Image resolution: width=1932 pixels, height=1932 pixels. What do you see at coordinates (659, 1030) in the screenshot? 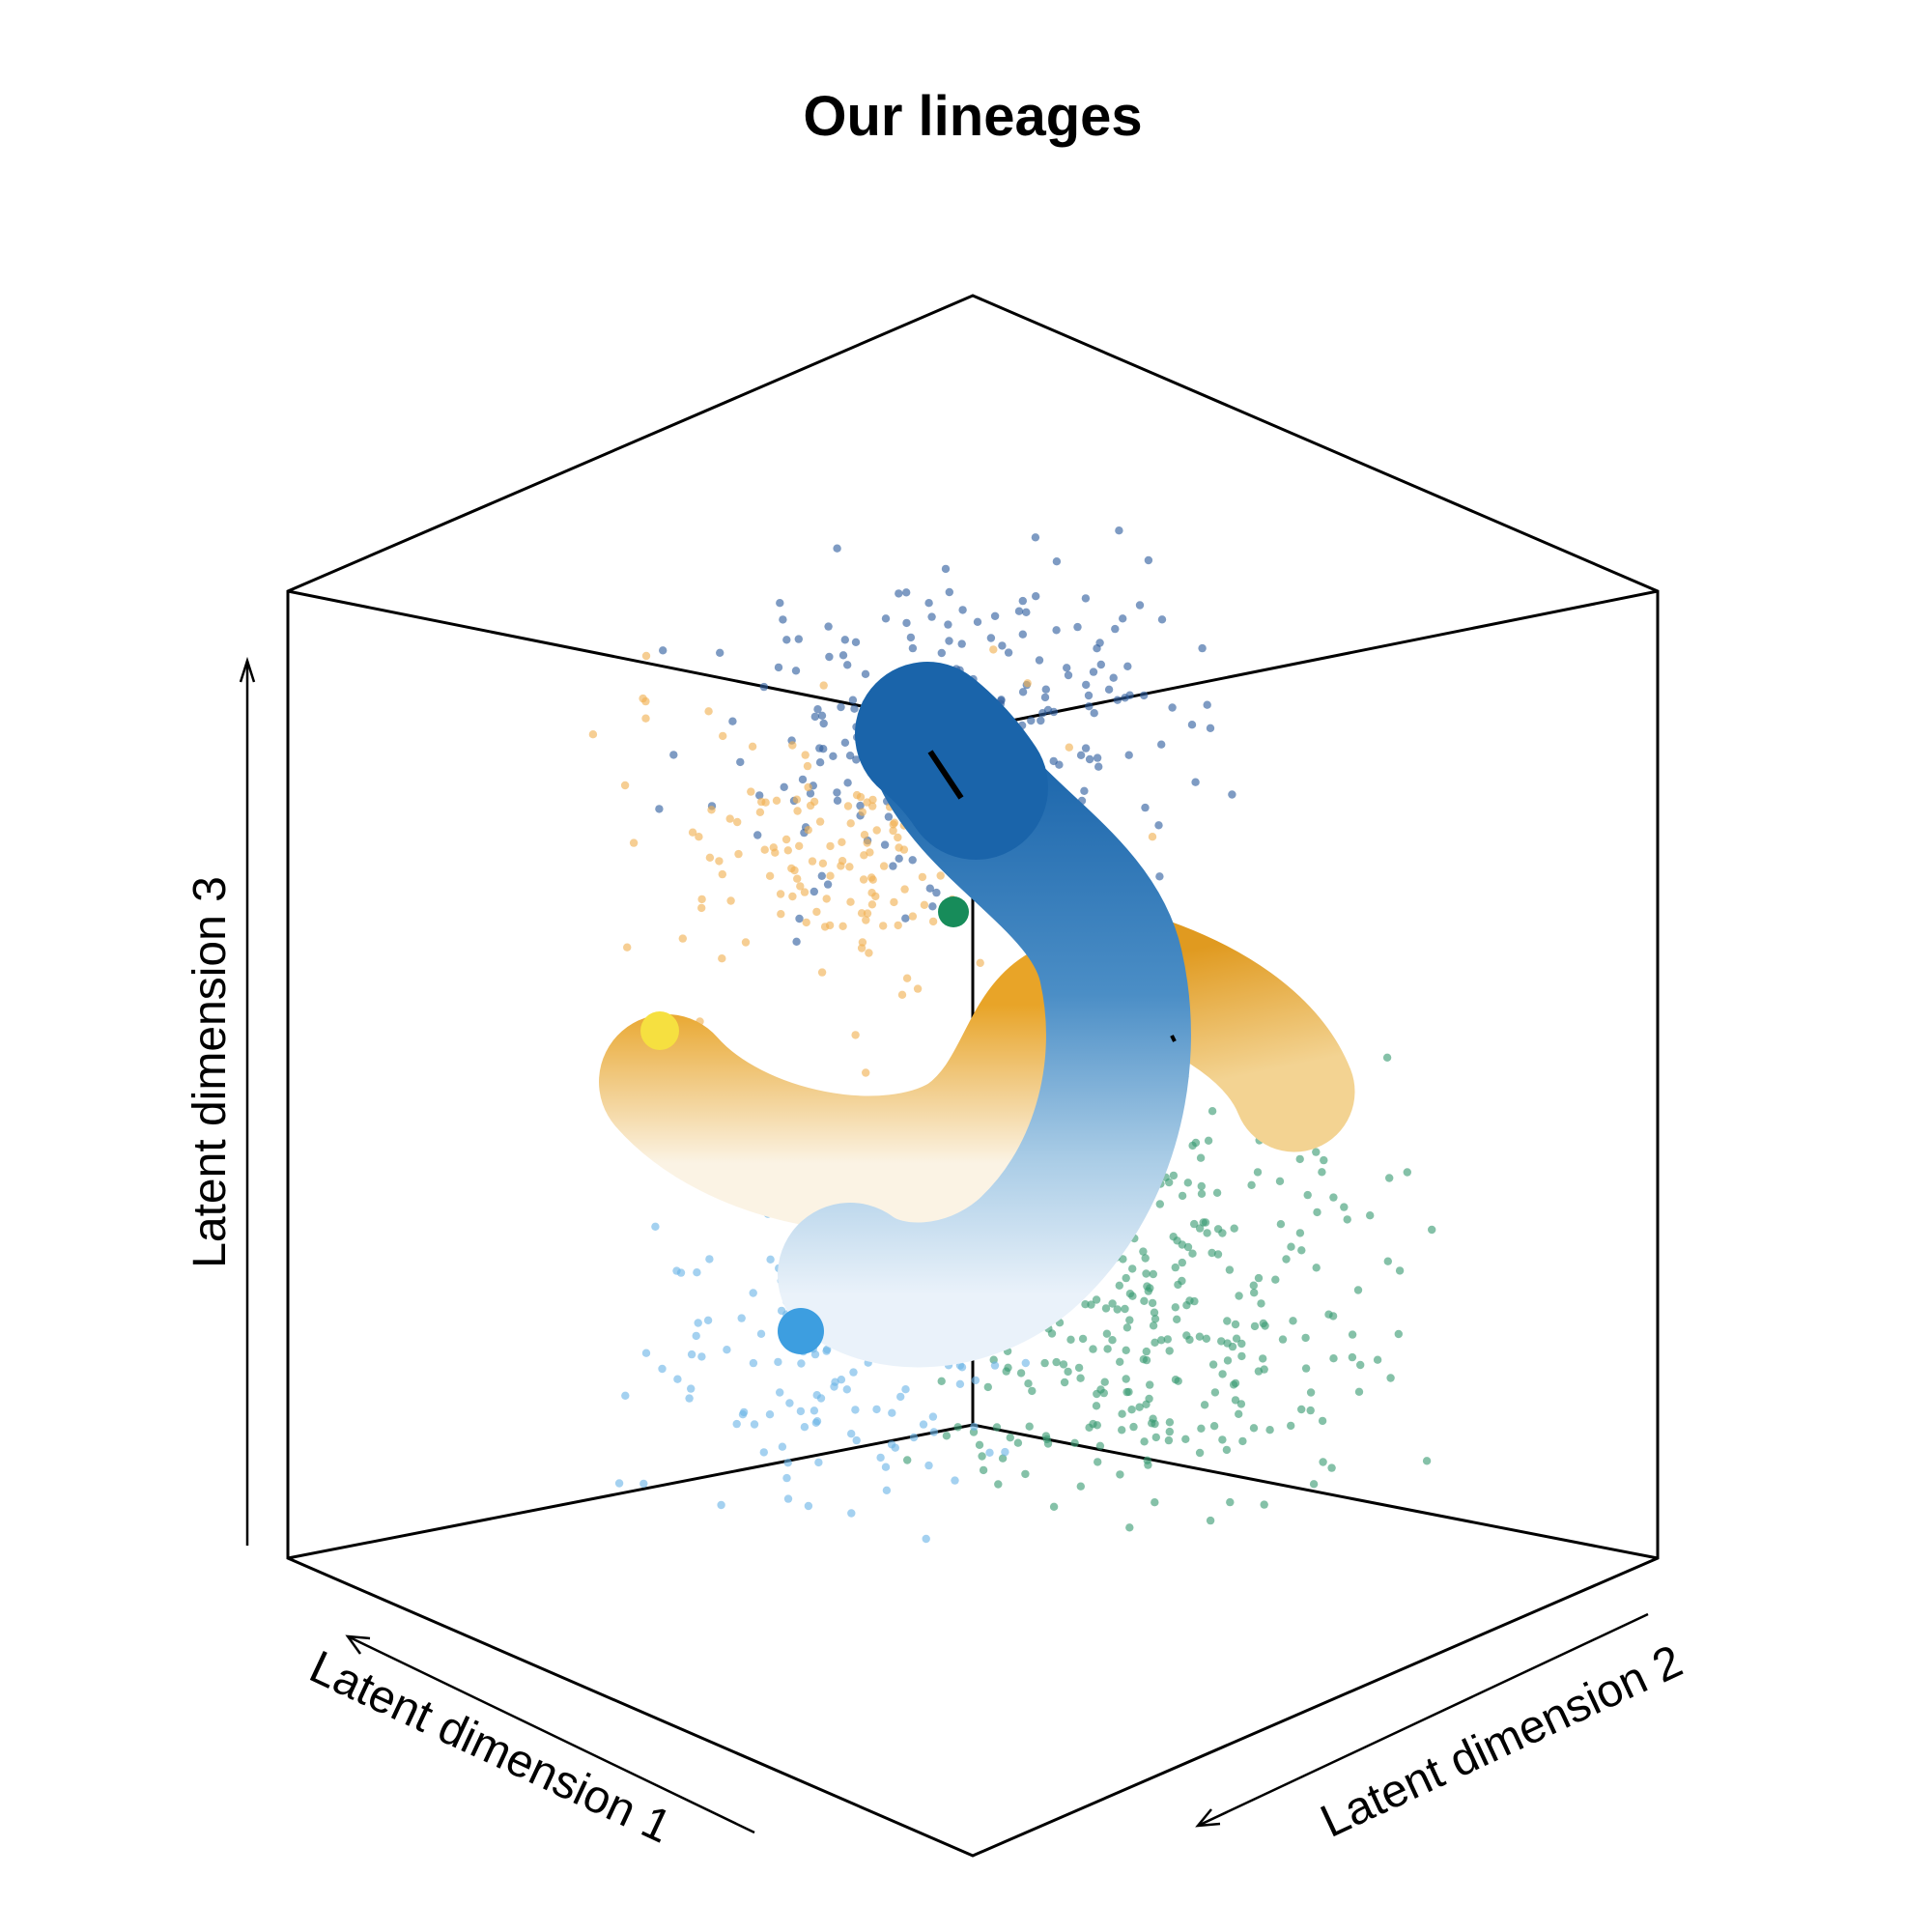
I see `cluster-marker-yellow` at bounding box center [659, 1030].